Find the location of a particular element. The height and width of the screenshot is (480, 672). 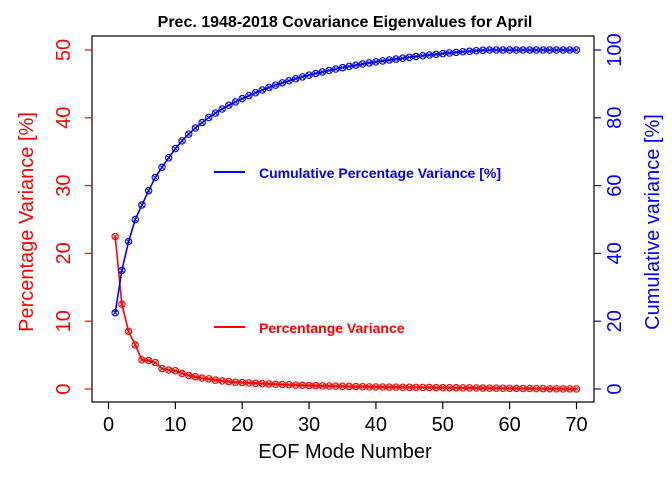

x-tick-label: 50 is located at coordinates (443, 425).